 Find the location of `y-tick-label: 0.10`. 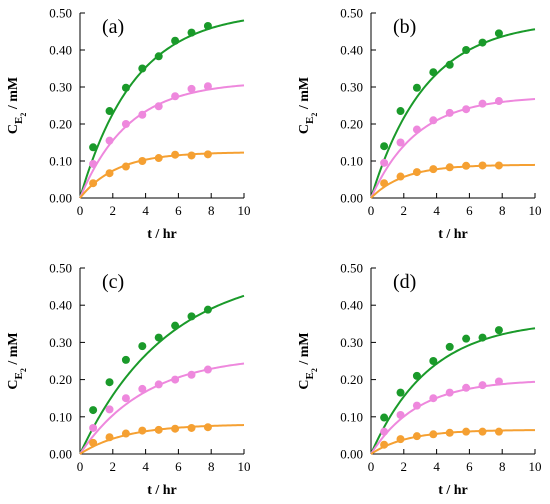

y-tick-label: 0.10 is located at coordinates (351, 161).